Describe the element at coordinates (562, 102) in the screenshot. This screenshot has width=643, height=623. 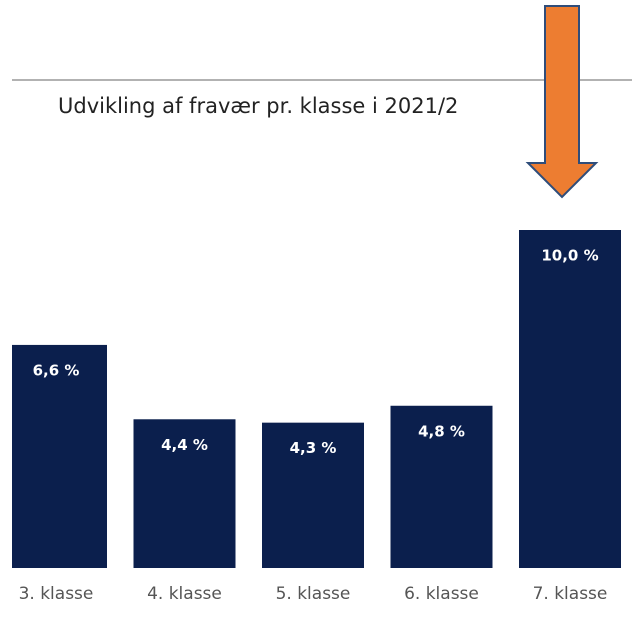
I see `arrow` at that location.